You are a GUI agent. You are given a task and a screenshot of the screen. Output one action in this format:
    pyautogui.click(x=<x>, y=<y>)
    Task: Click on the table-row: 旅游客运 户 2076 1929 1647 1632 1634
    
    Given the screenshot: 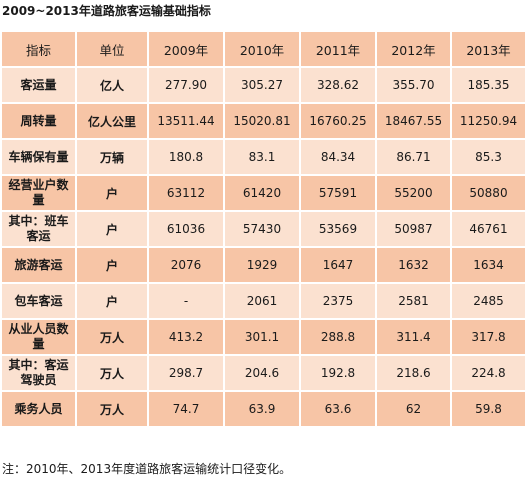 What is the action you would take?
    pyautogui.click(x=263, y=265)
    